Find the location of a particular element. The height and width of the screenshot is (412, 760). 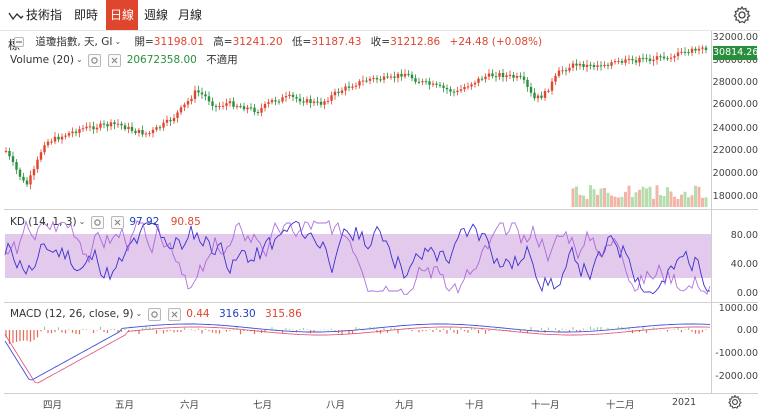

macd-label: MACD (12, 26, close, 9) is located at coordinates (72, 314).